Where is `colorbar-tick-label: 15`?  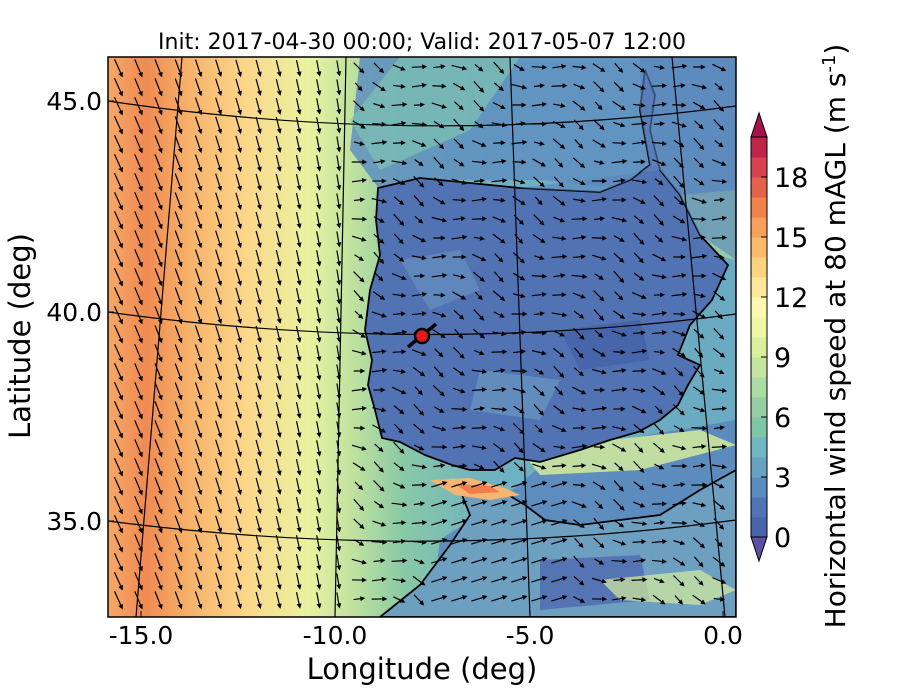 colorbar-tick-label: 15 is located at coordinates (791, 238).